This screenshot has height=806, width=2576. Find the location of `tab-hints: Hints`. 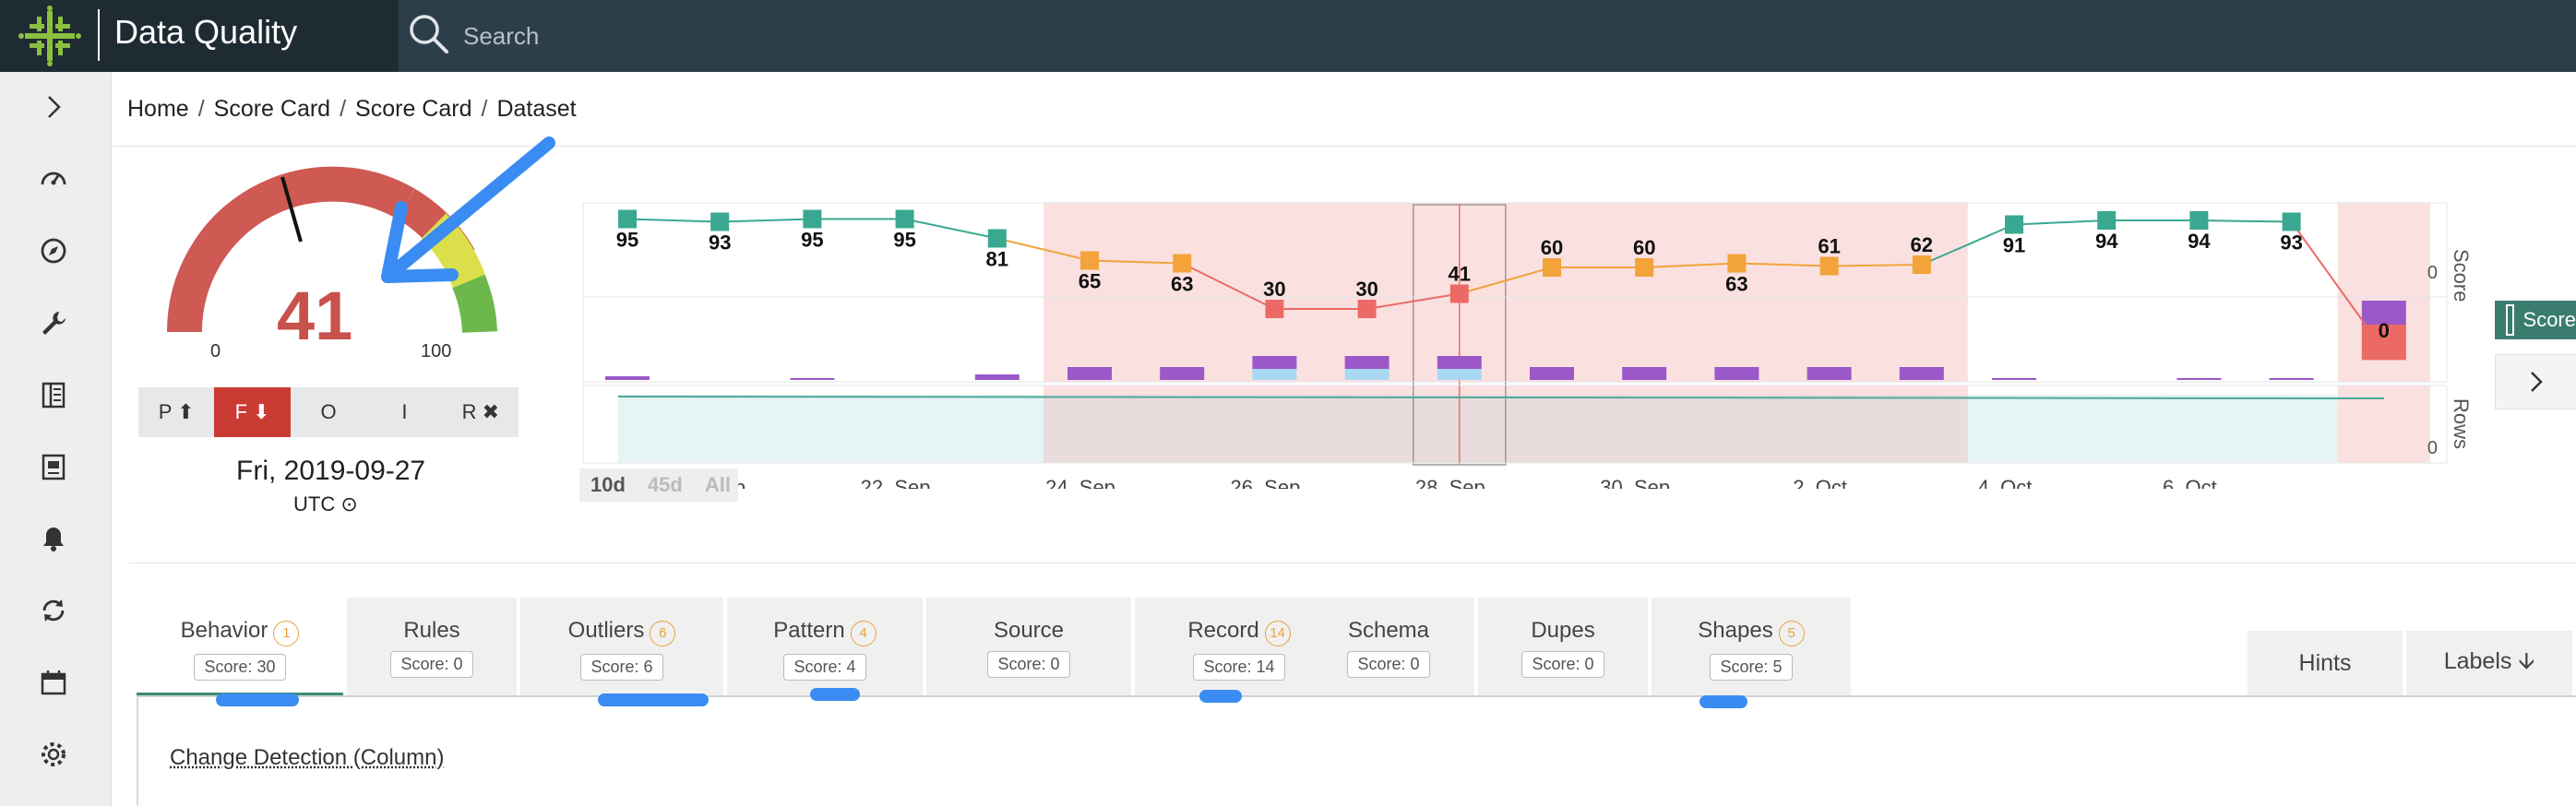

tab-hints: Hints is located at coordinates (2325, 663).